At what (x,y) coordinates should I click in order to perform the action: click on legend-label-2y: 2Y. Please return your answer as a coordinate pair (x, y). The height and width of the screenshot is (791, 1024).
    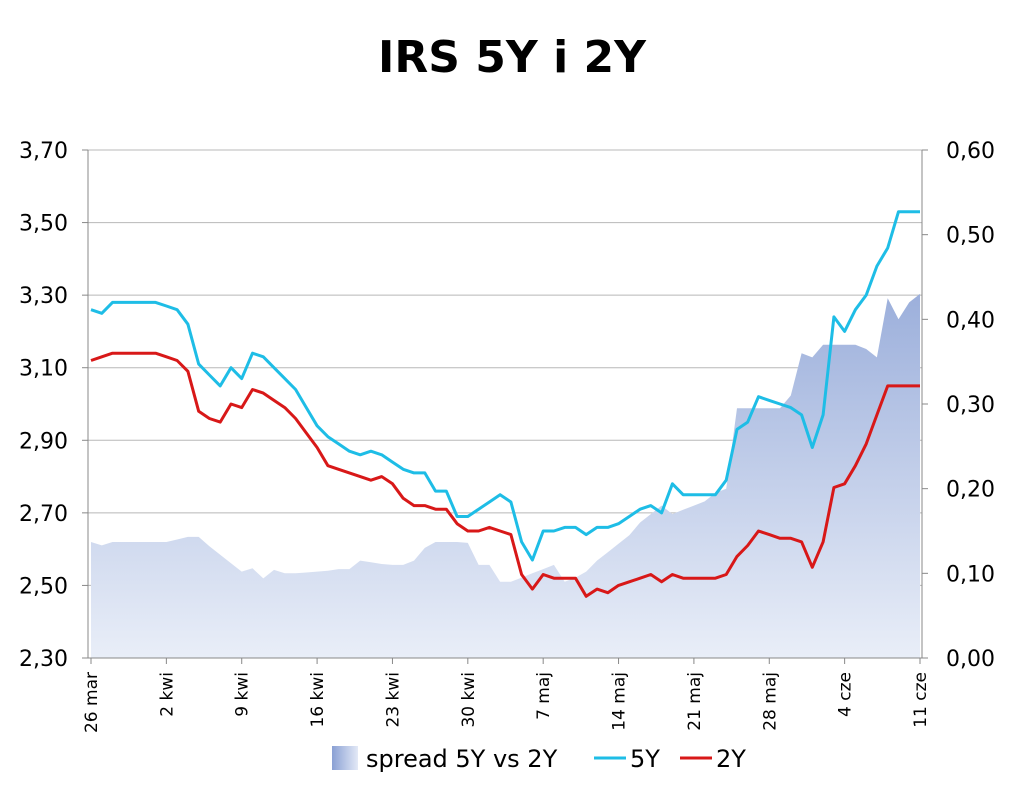
    Looking at the image, I should click on (731, 759).